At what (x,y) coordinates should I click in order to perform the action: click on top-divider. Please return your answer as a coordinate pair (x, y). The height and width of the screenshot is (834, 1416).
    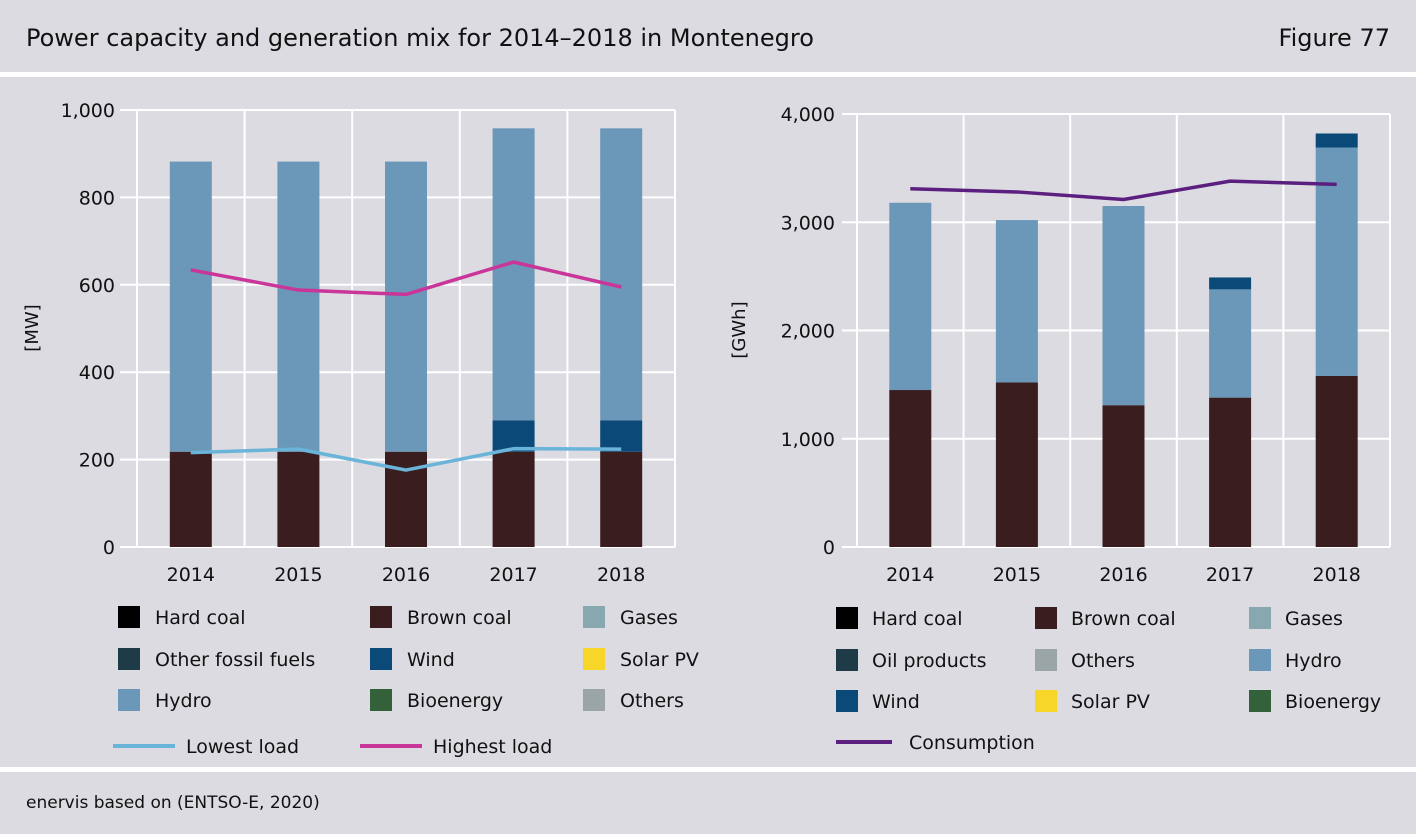
    Looking at the image, I should click on (708, 74).